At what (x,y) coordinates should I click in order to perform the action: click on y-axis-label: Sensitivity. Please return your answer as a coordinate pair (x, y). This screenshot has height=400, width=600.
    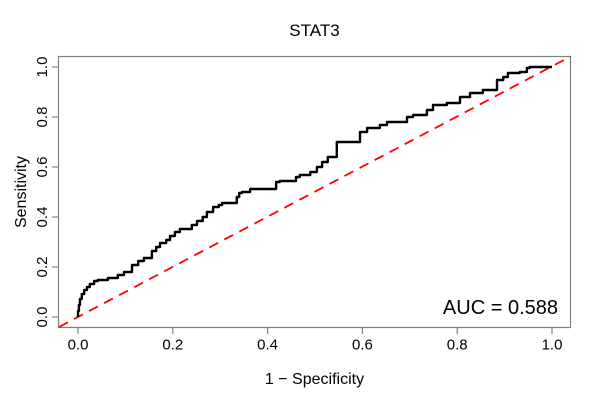
    Looking at the image, I should click on (21, 192).